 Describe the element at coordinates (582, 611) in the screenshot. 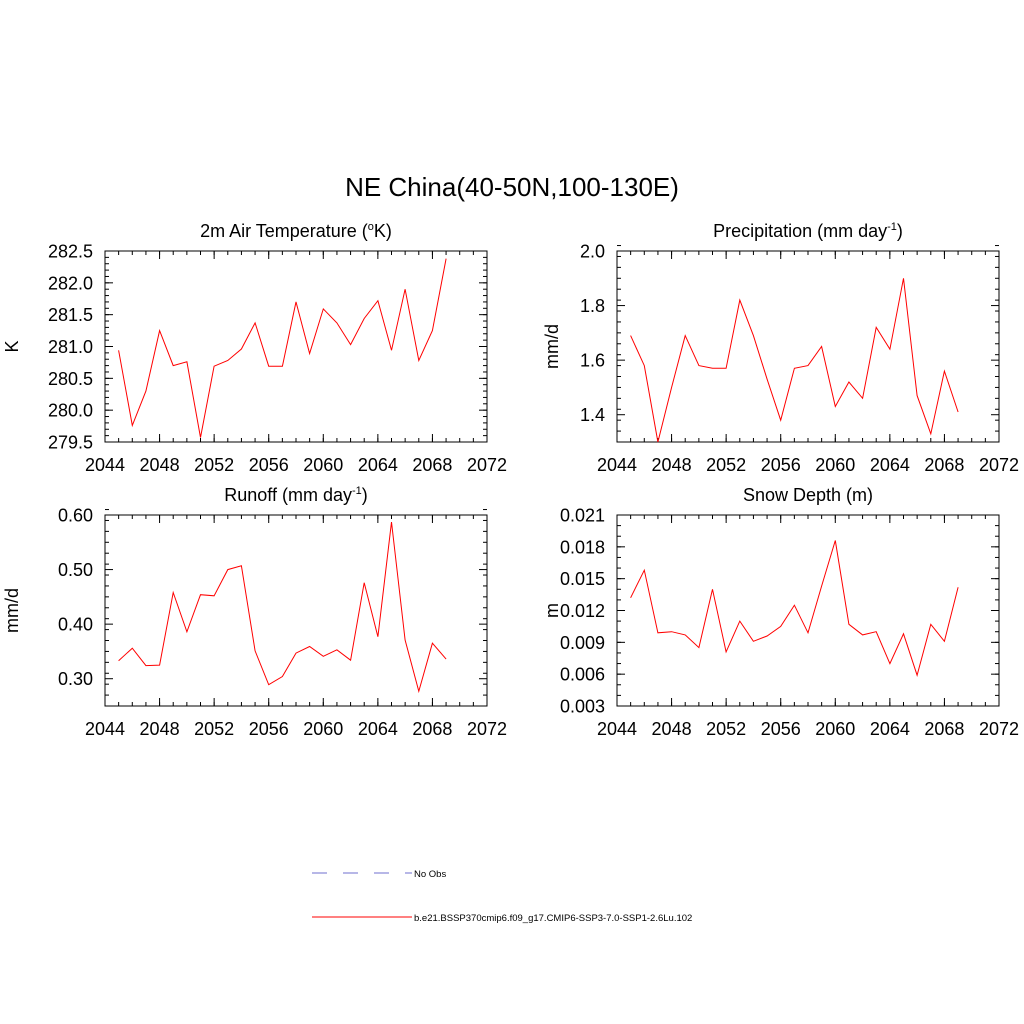

I see `snow-depth-y-tick-label: 0.012` at that location.